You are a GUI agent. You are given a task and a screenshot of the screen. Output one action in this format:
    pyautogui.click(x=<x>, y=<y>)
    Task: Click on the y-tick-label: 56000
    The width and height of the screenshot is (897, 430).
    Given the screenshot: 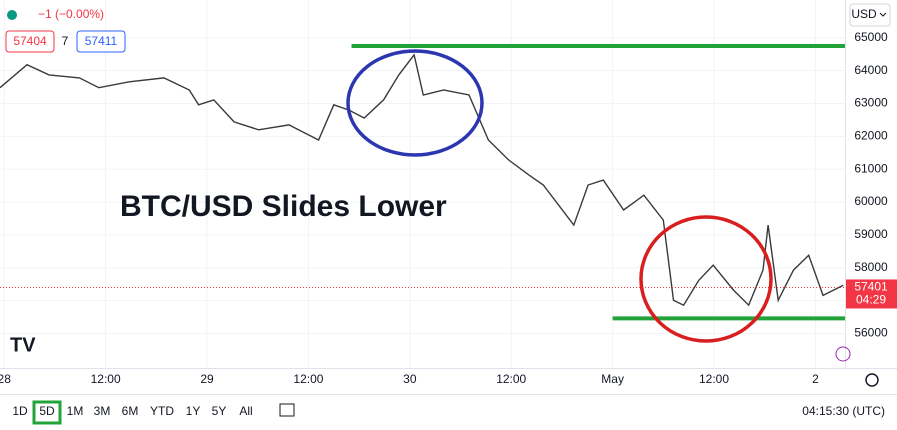 What is the action you would take?
    pyautogui.click(x=871, y=333)
    